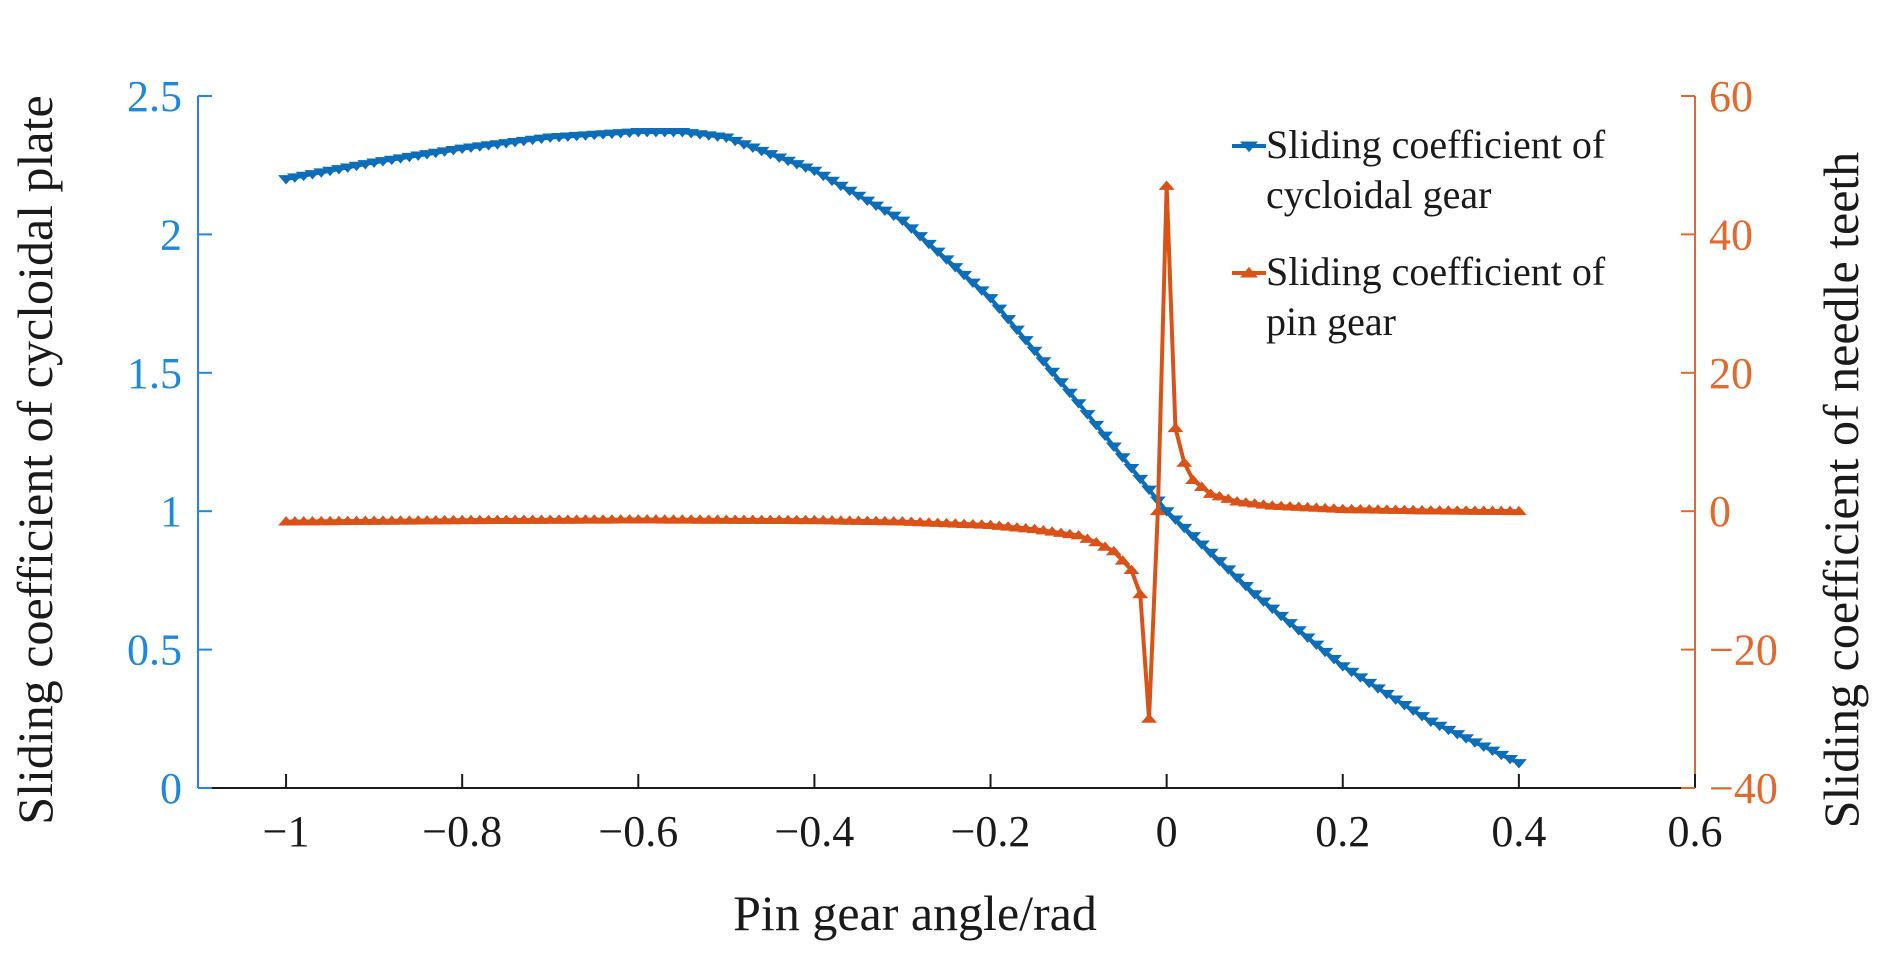  What do you see at coordinates (171, 234) in the screenshot?
I see `left-y-tick-label: 2` at bounding box center [171, 234].